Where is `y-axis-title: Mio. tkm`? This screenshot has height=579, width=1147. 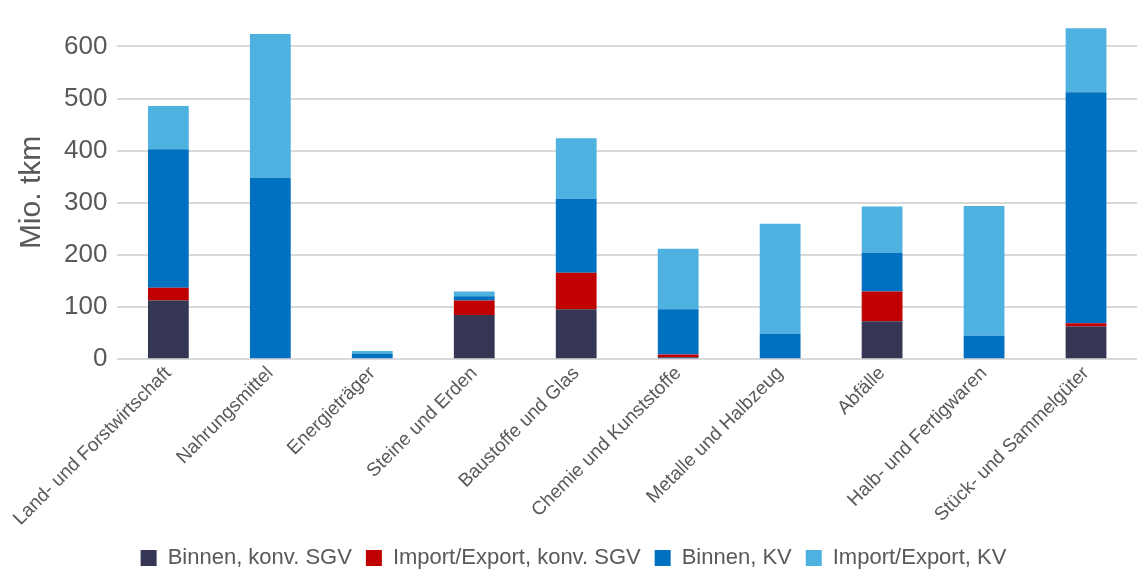 y-axis-title: Mio. tkm is located at coordinates (30, 192).